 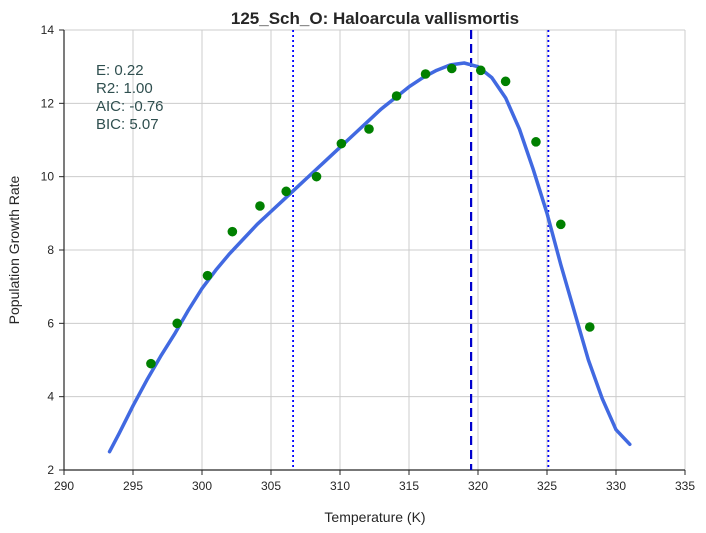 I want to click on stat-r2: R2: 1.00, so click(x=124, y=88).